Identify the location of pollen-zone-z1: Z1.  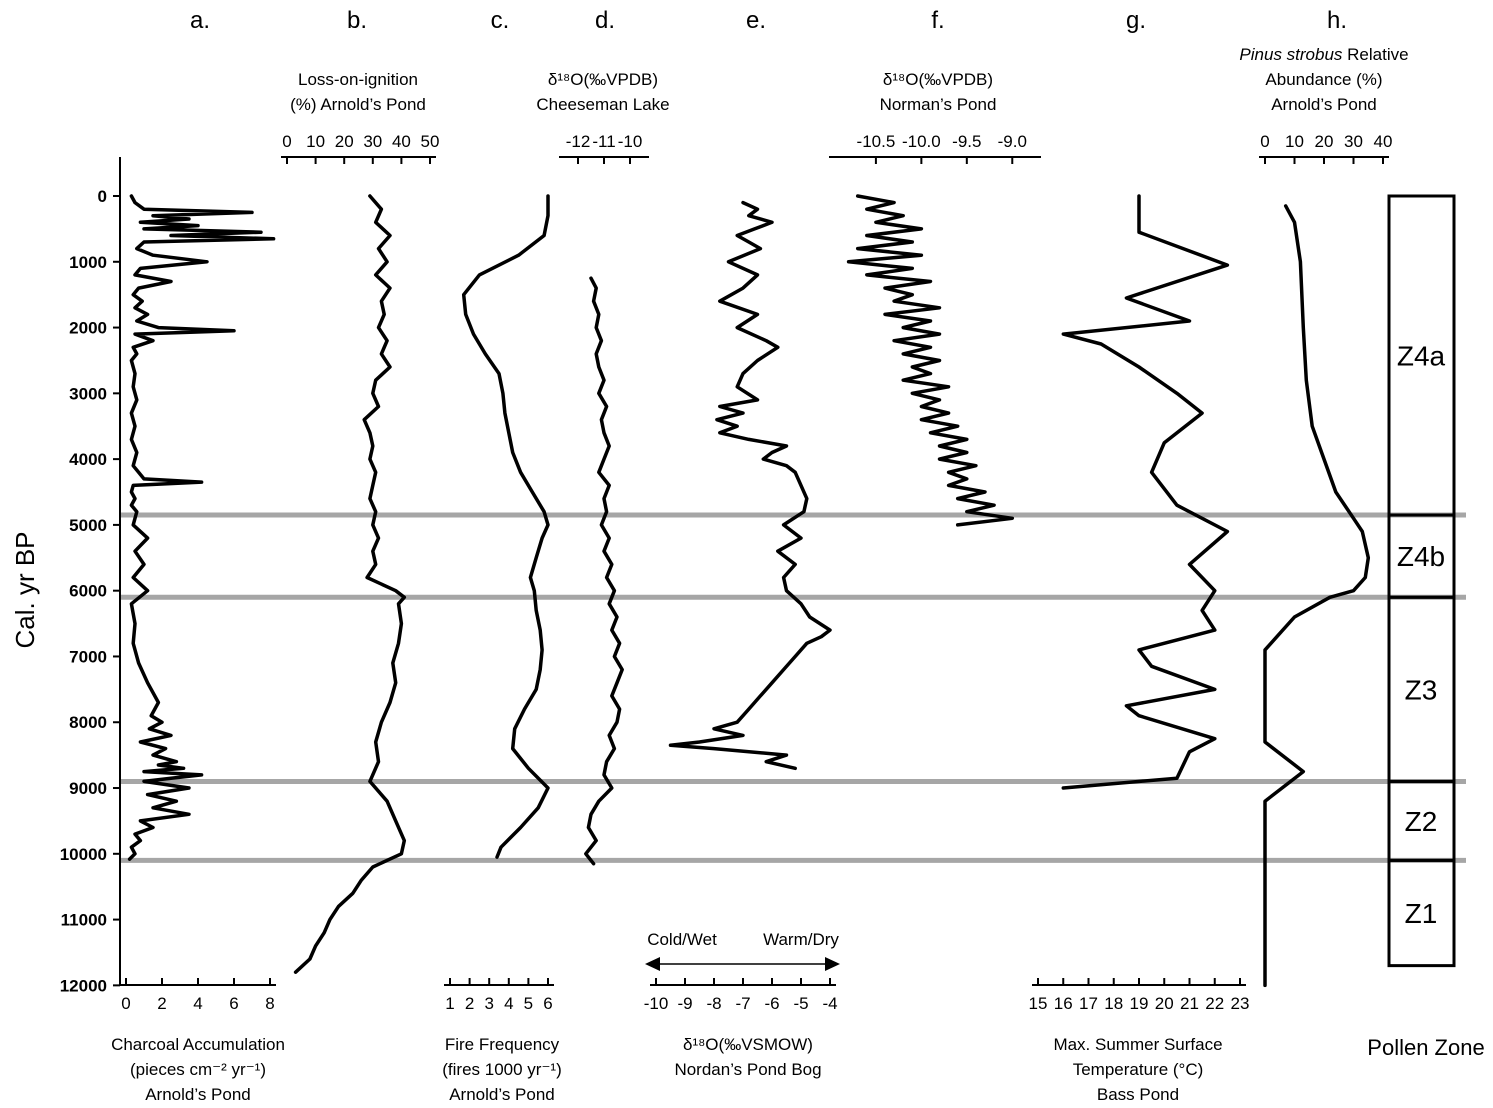
(1421, 913).